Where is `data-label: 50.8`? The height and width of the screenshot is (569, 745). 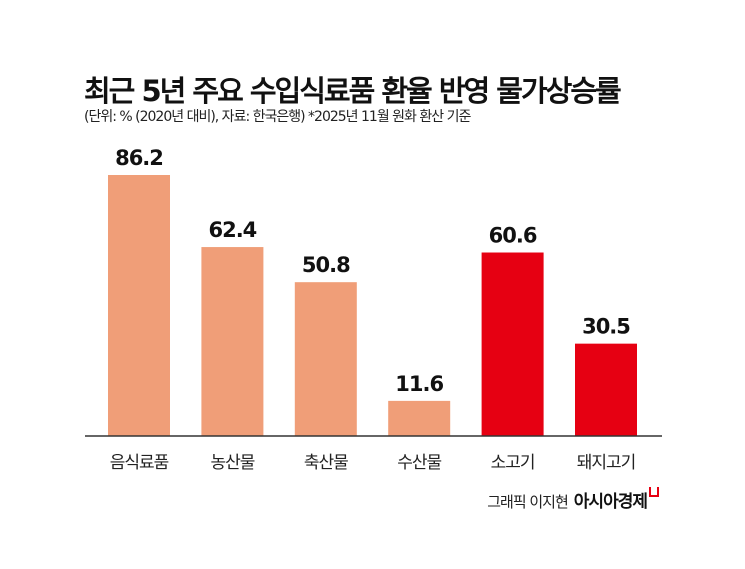 data-label: 50.8 is located at coordinates (326, 265).